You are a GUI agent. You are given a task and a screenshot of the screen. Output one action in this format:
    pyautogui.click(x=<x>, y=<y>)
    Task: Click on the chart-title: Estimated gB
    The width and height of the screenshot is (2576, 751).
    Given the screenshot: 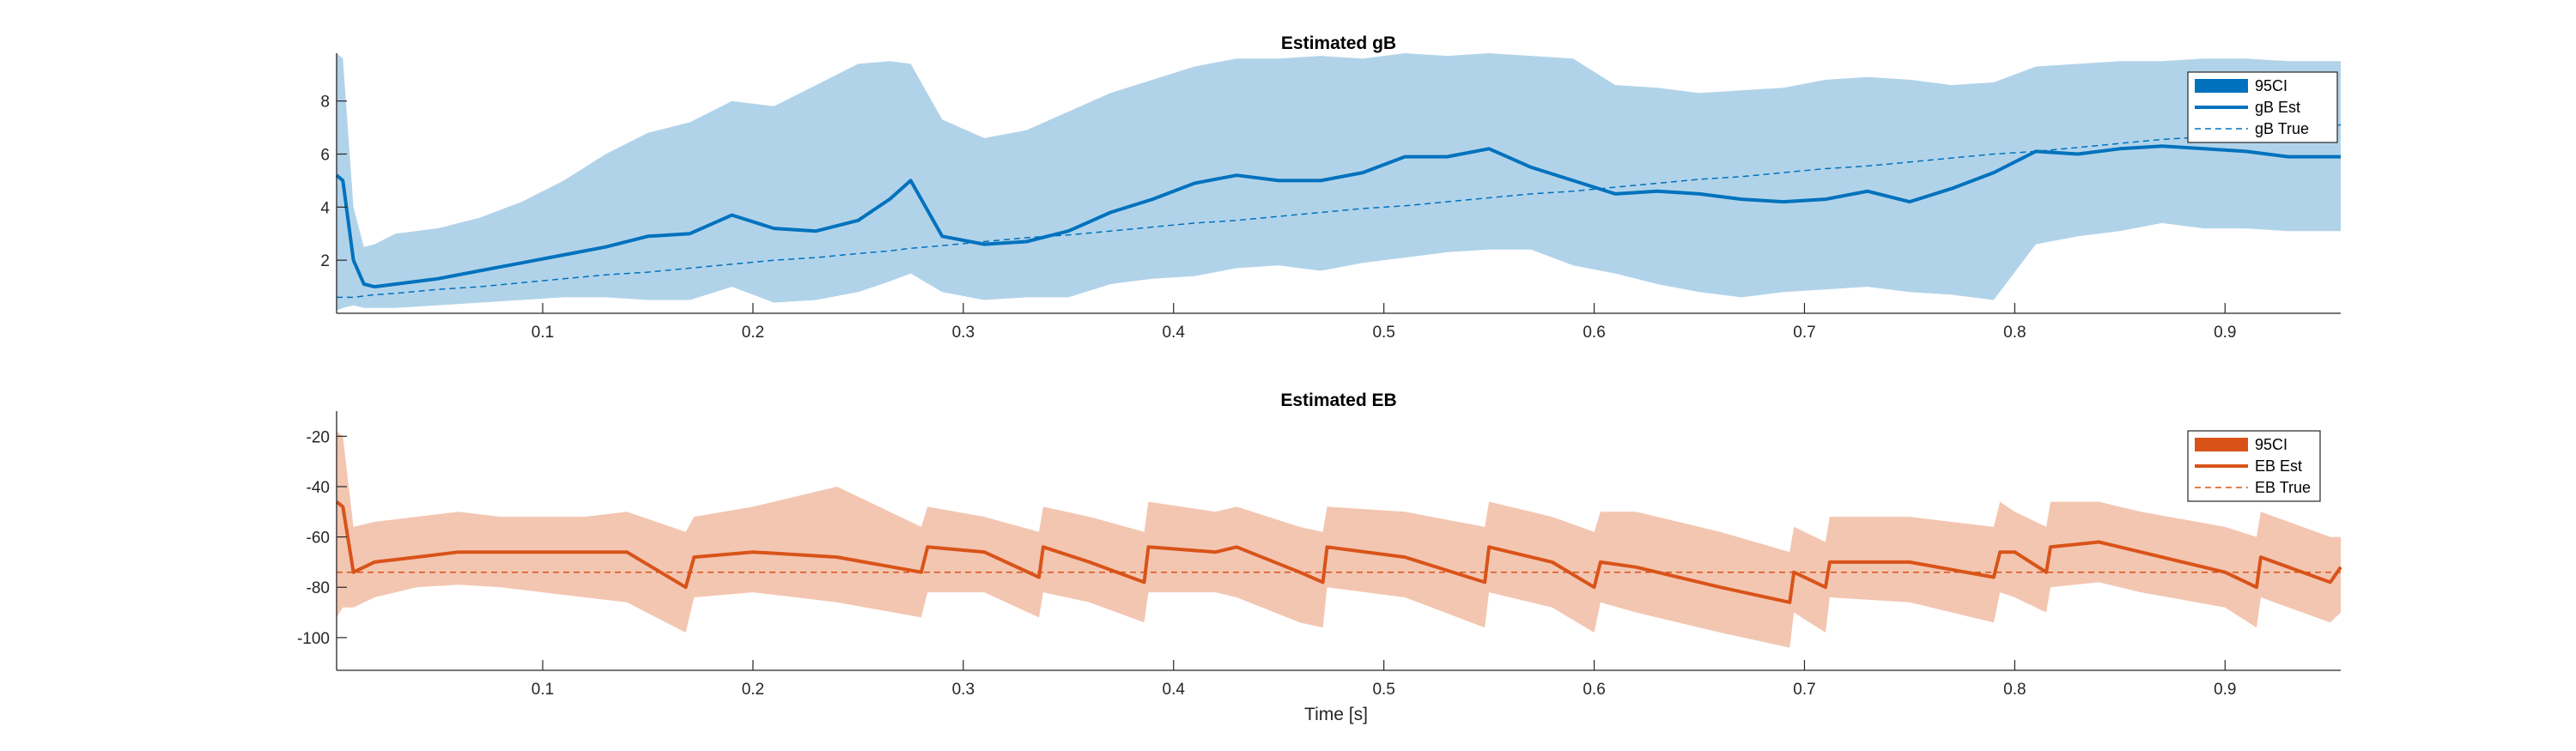 What is the action you would take?
    pyautogui.click(x=1338, y=43)
    